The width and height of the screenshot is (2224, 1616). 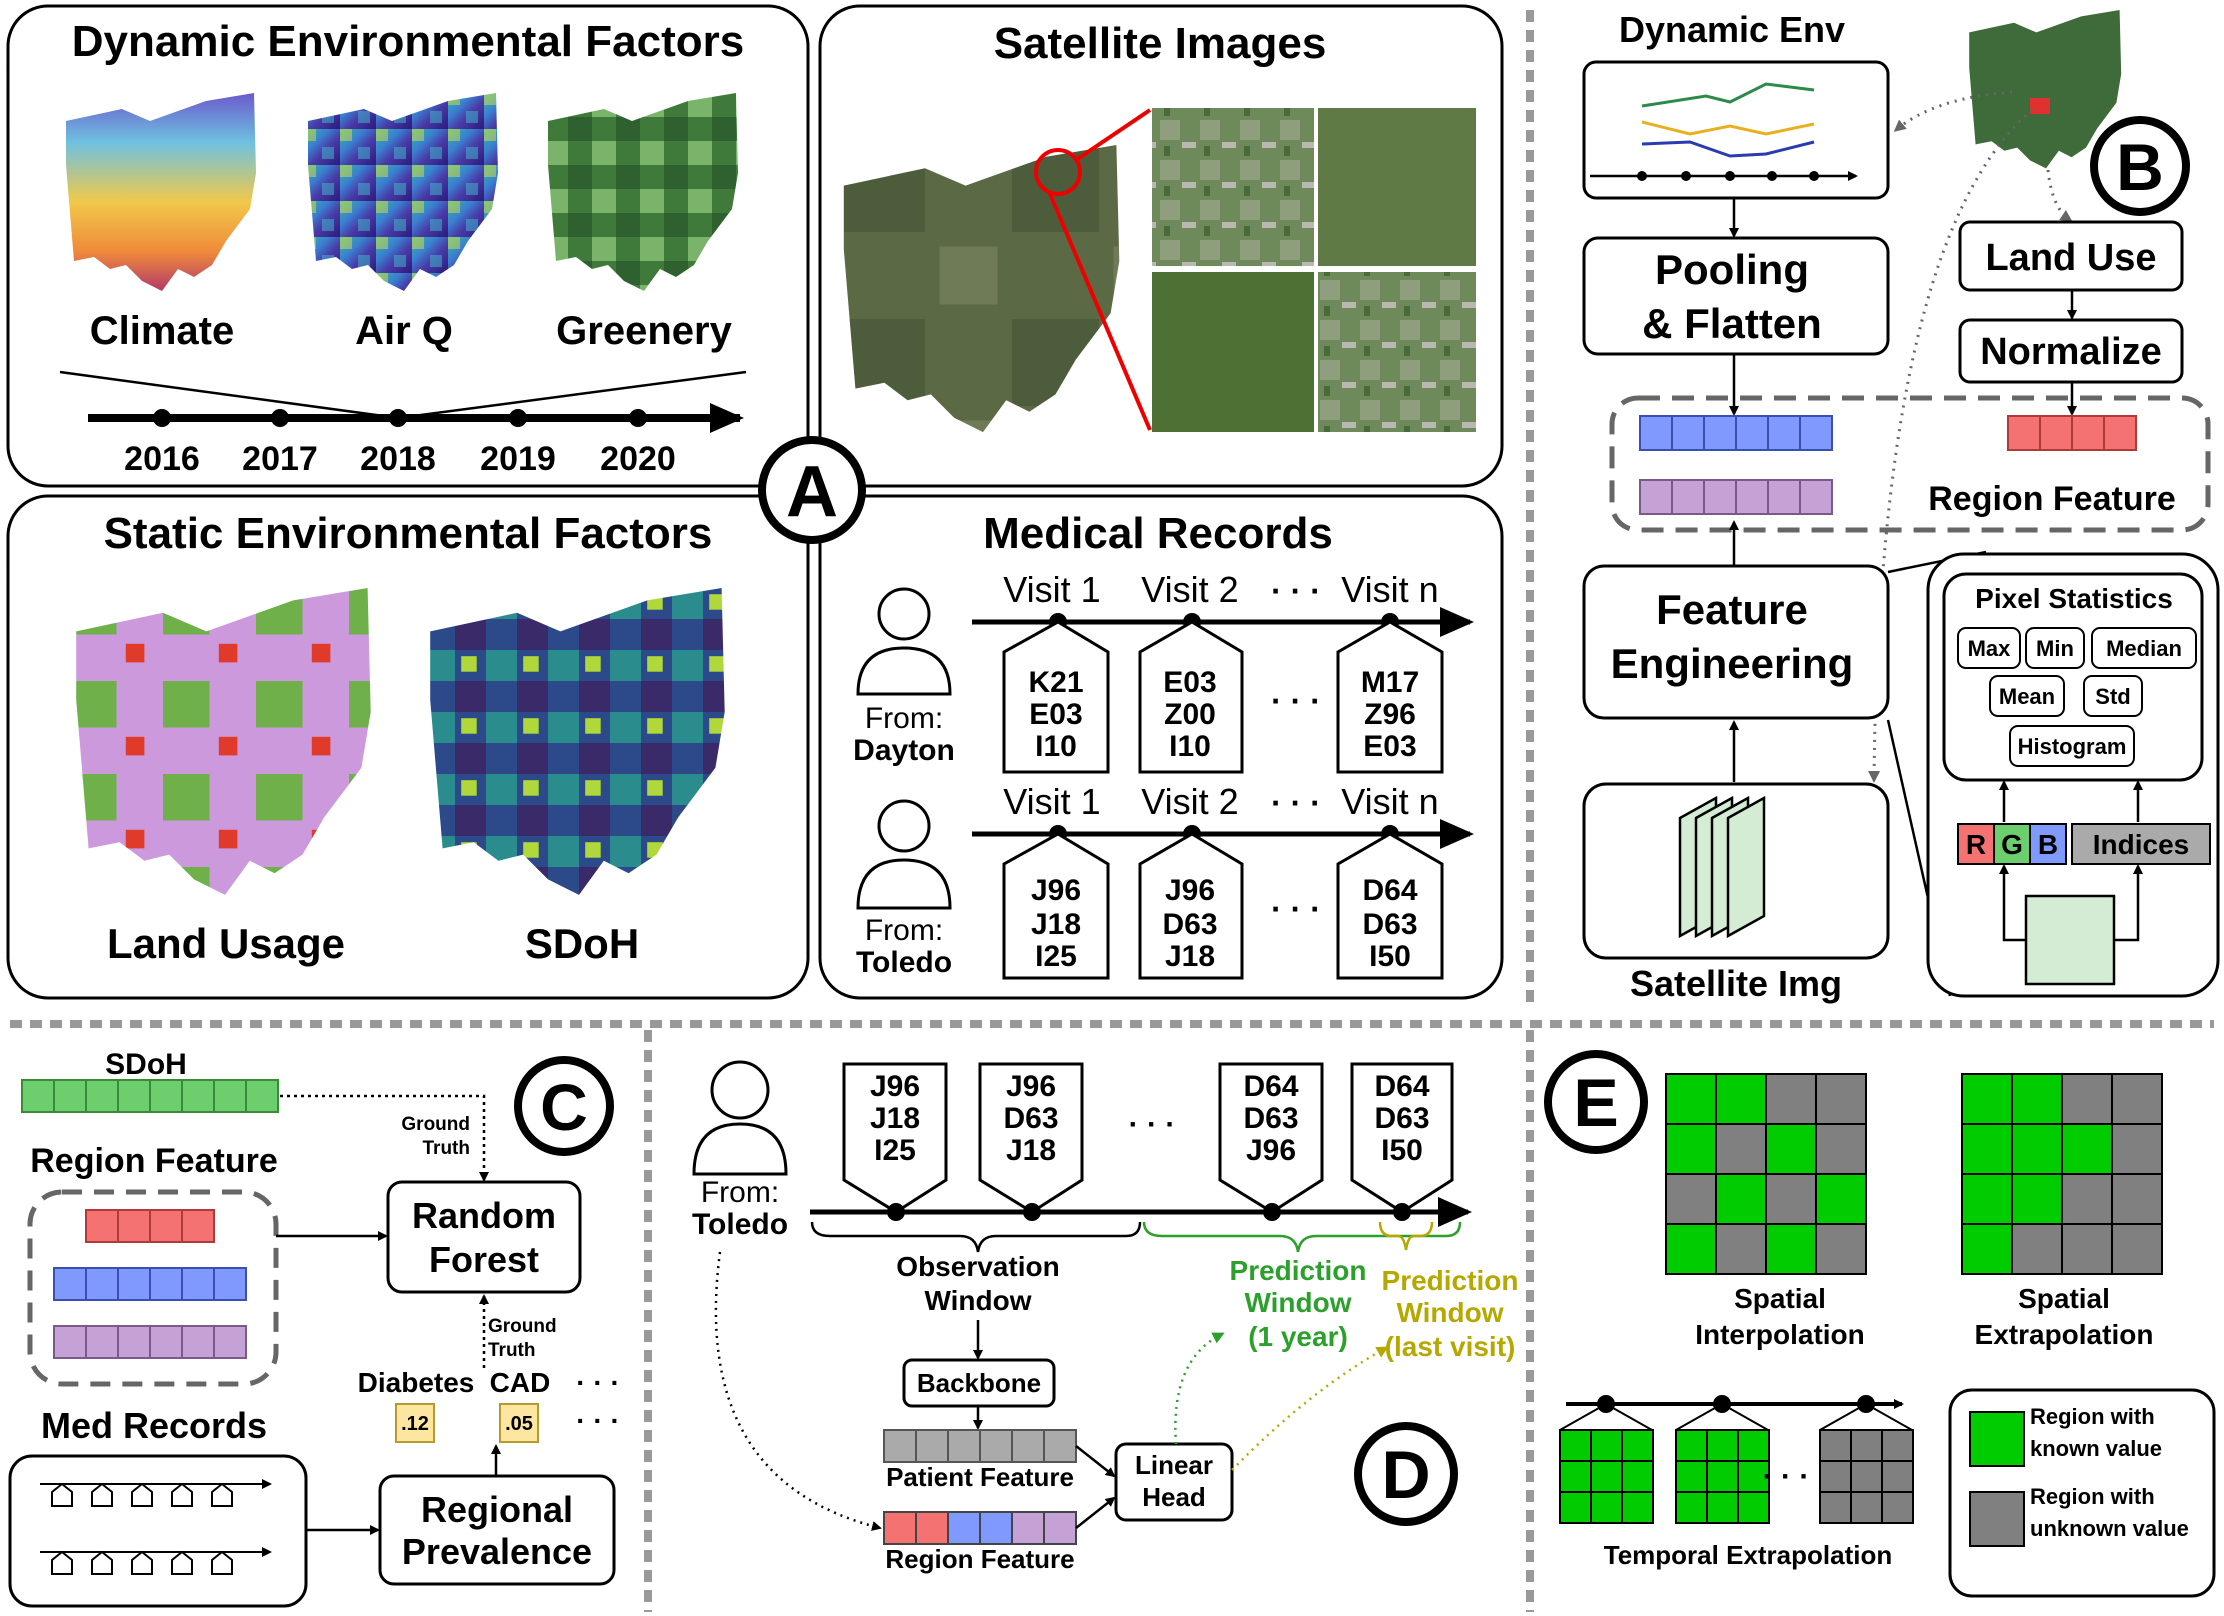 I want to click on land-use-label: Land Use, so click(x=2070, y=258).